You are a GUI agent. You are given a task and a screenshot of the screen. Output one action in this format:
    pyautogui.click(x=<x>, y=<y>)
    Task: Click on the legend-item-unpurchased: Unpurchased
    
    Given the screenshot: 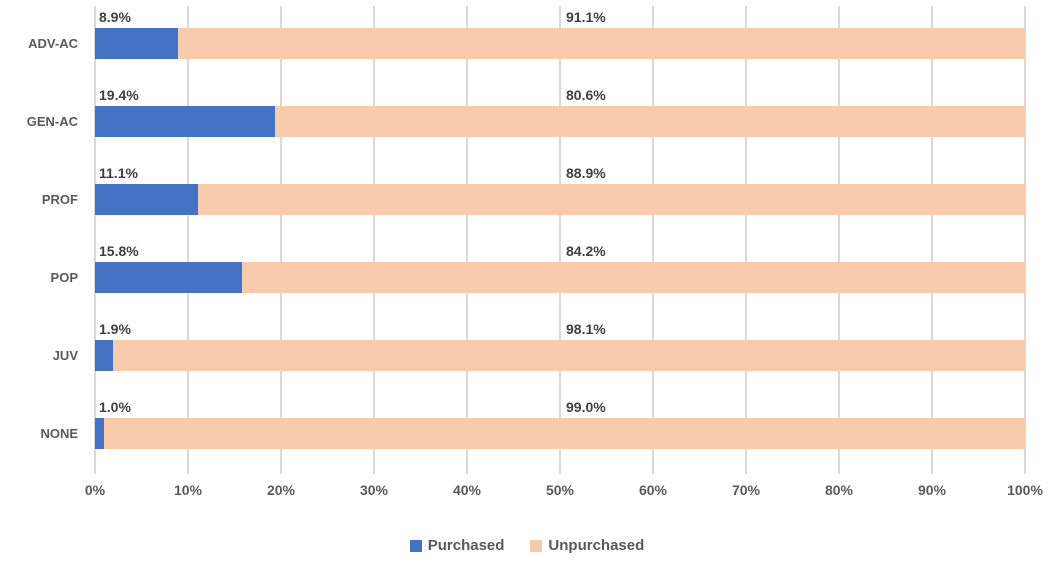 What is the action you would take?
    pyautogui.click(x=587, y=545)
    